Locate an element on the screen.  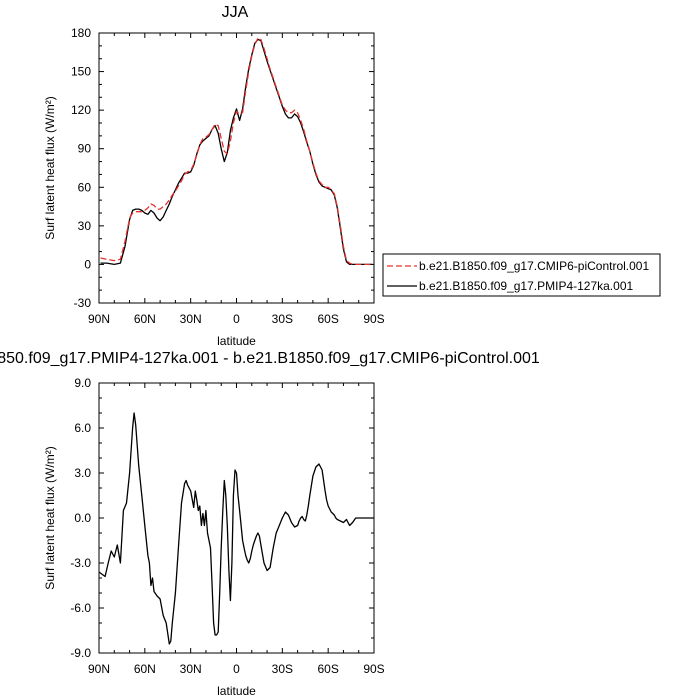
bottom-x-tick-label: 90N is located at coordinates (99, 669).